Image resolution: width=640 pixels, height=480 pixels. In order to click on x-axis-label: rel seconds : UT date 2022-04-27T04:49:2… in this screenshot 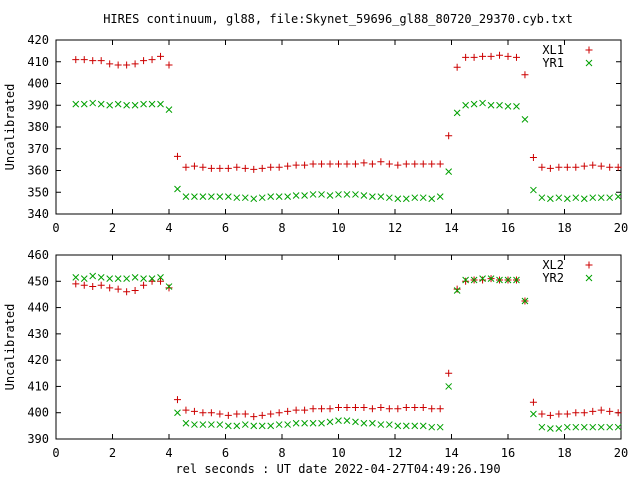, I will do `click(337, 469)`.